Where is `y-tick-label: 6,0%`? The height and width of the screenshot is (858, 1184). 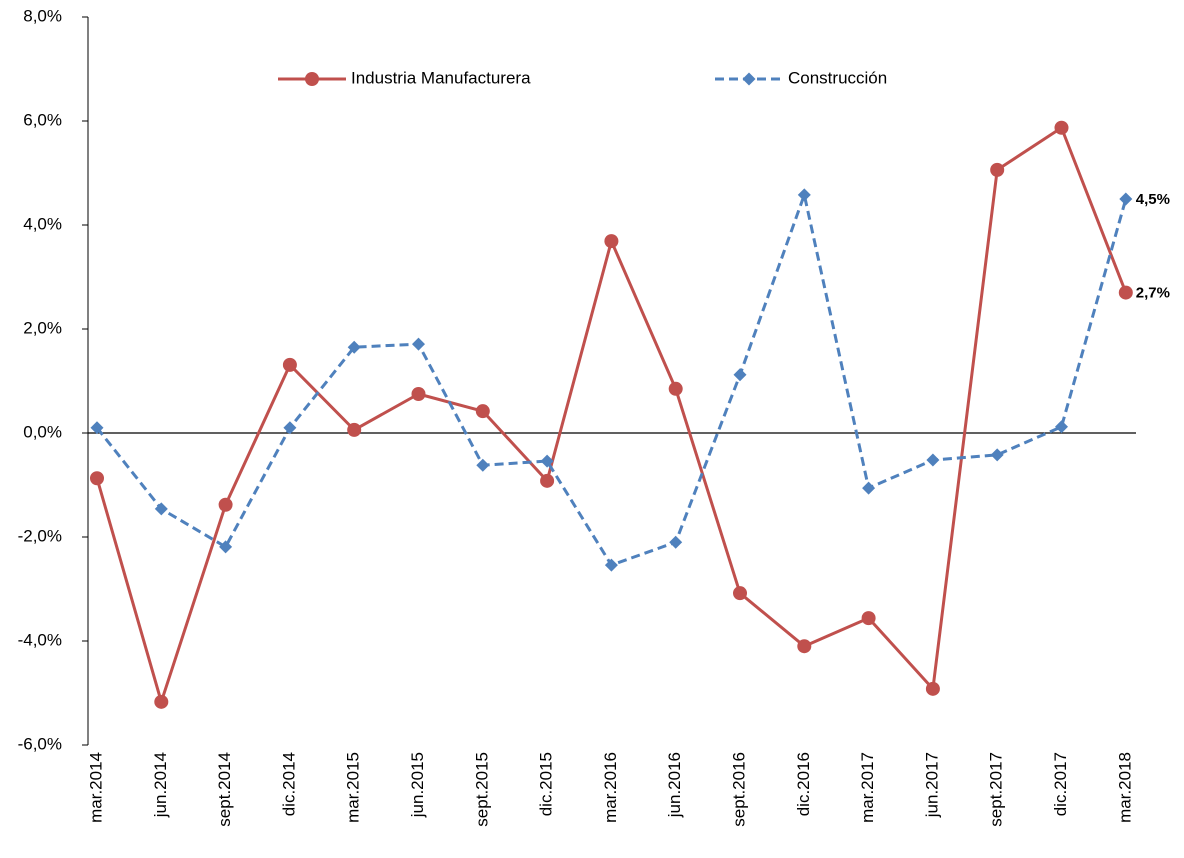
y-tick-label: 6,0% is located at coordinates (42, 119).